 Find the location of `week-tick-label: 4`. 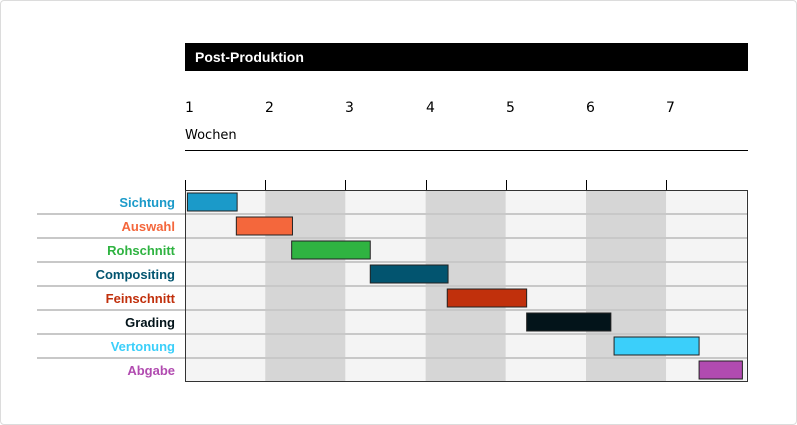

week-tick-label: 4 is located at coordinates (430, 108).